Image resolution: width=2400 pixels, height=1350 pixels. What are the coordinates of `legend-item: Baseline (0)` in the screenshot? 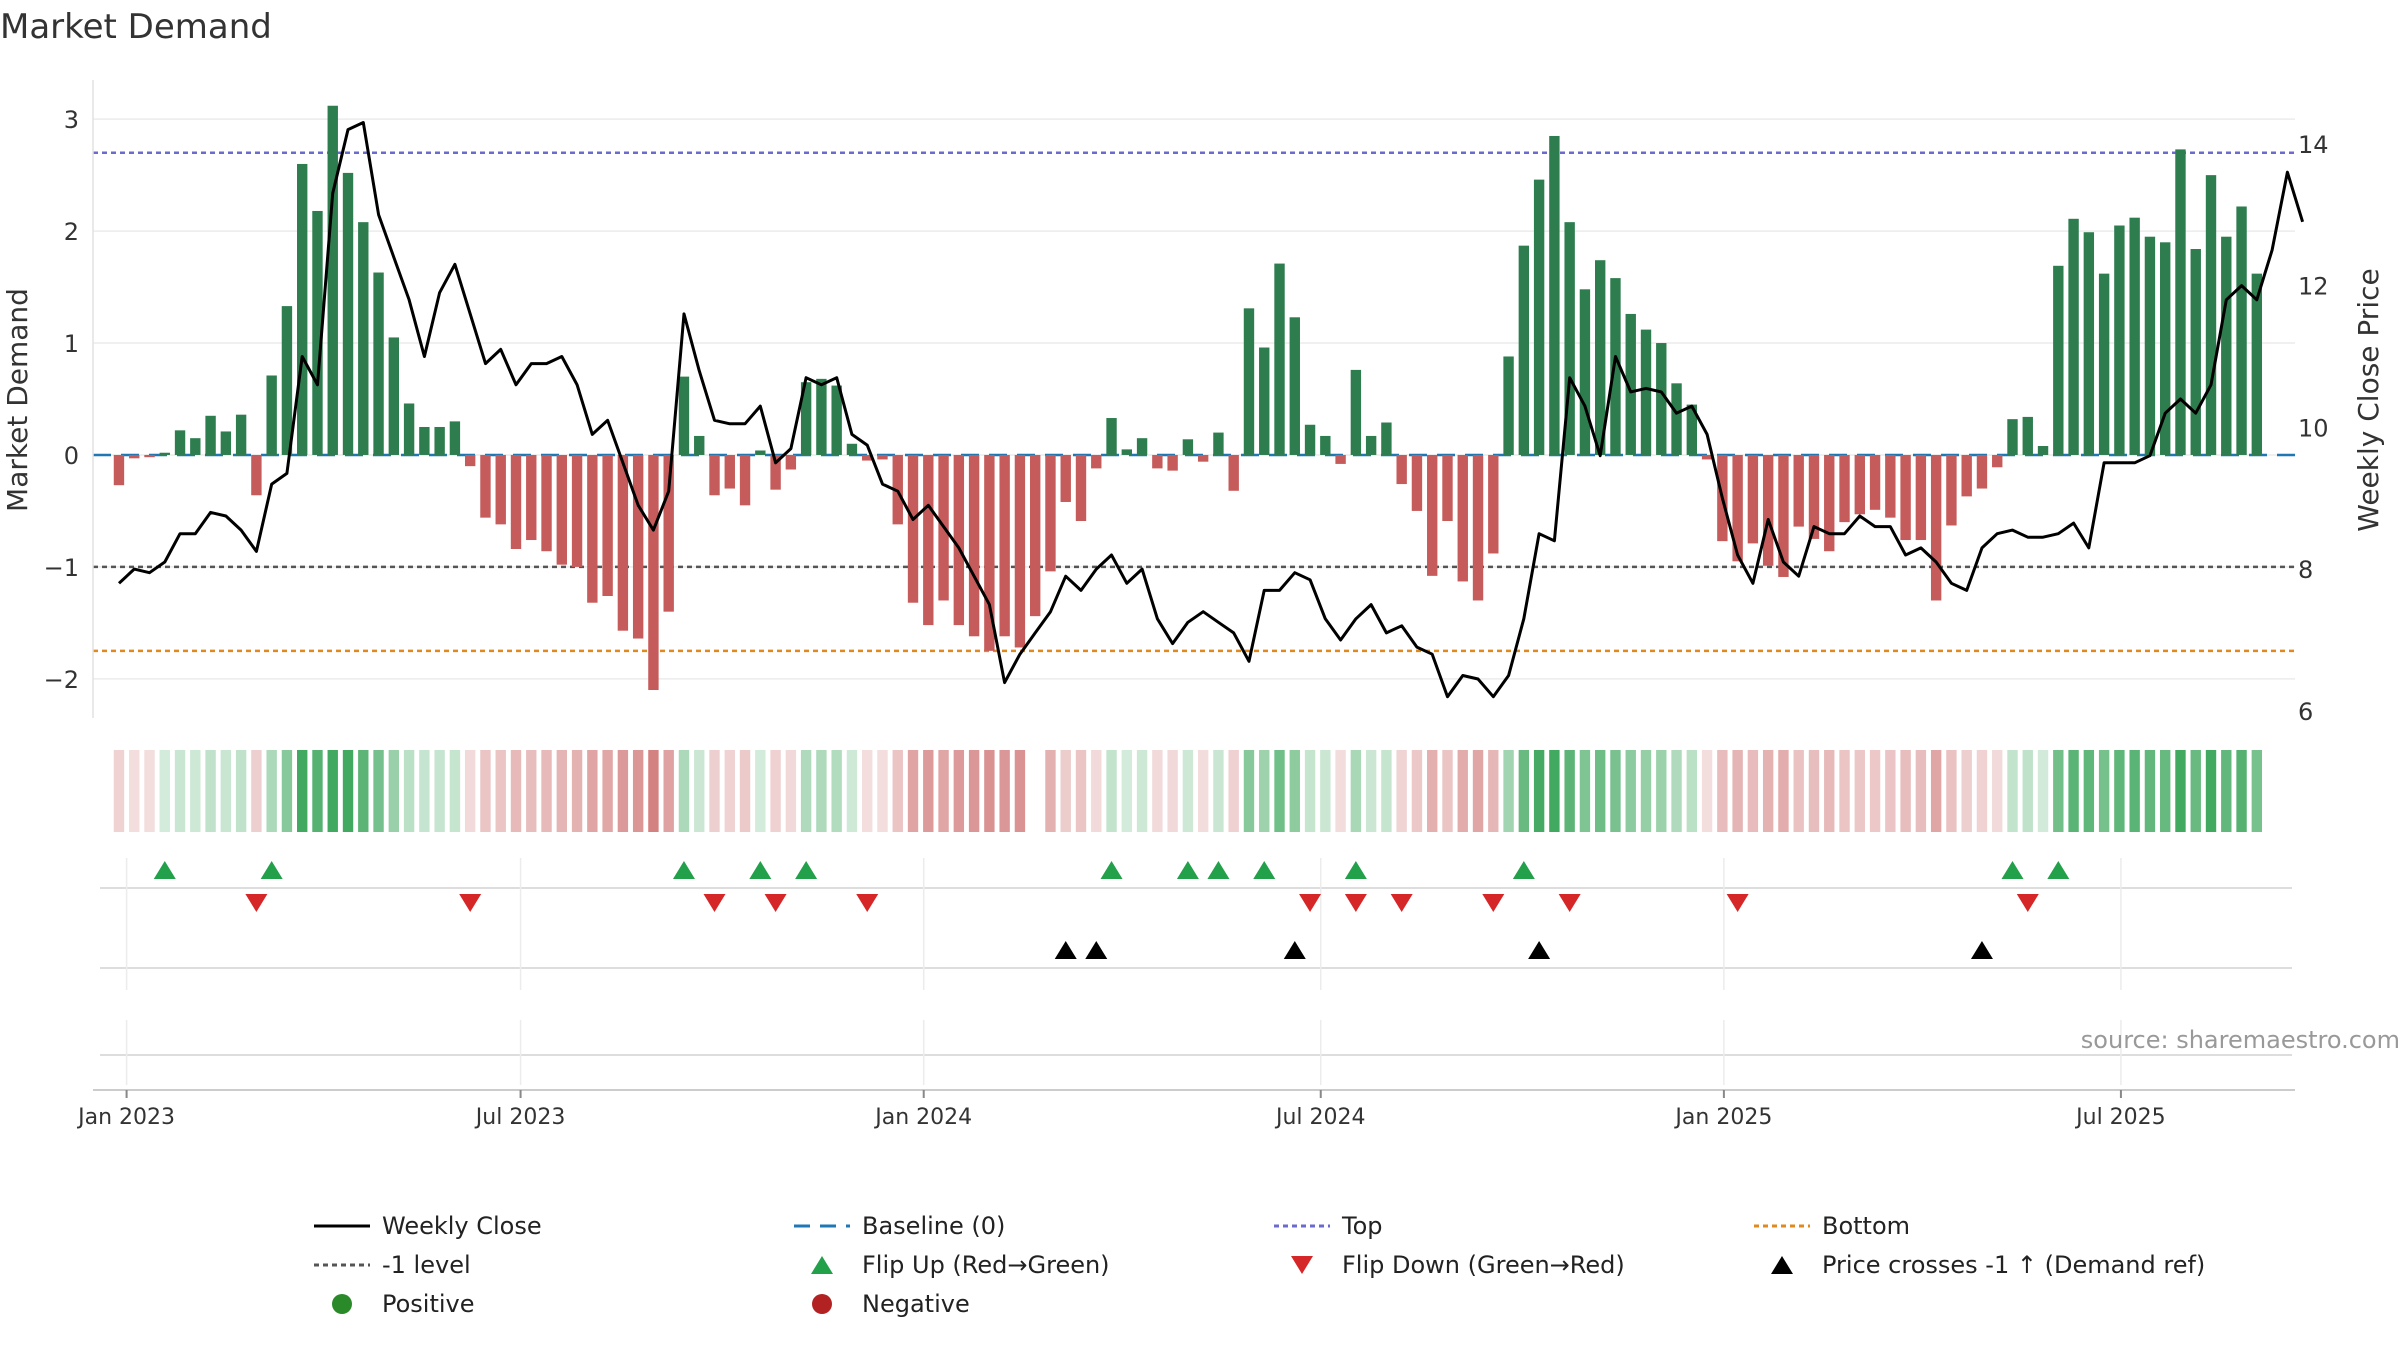 It's located at (897, 1226).